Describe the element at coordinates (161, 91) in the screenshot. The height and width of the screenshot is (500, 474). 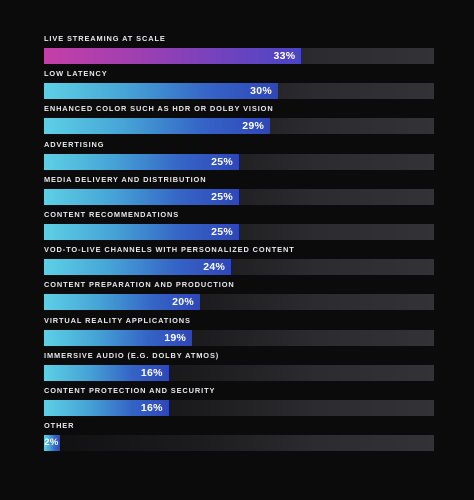
I see `bar: 30%` at that location.